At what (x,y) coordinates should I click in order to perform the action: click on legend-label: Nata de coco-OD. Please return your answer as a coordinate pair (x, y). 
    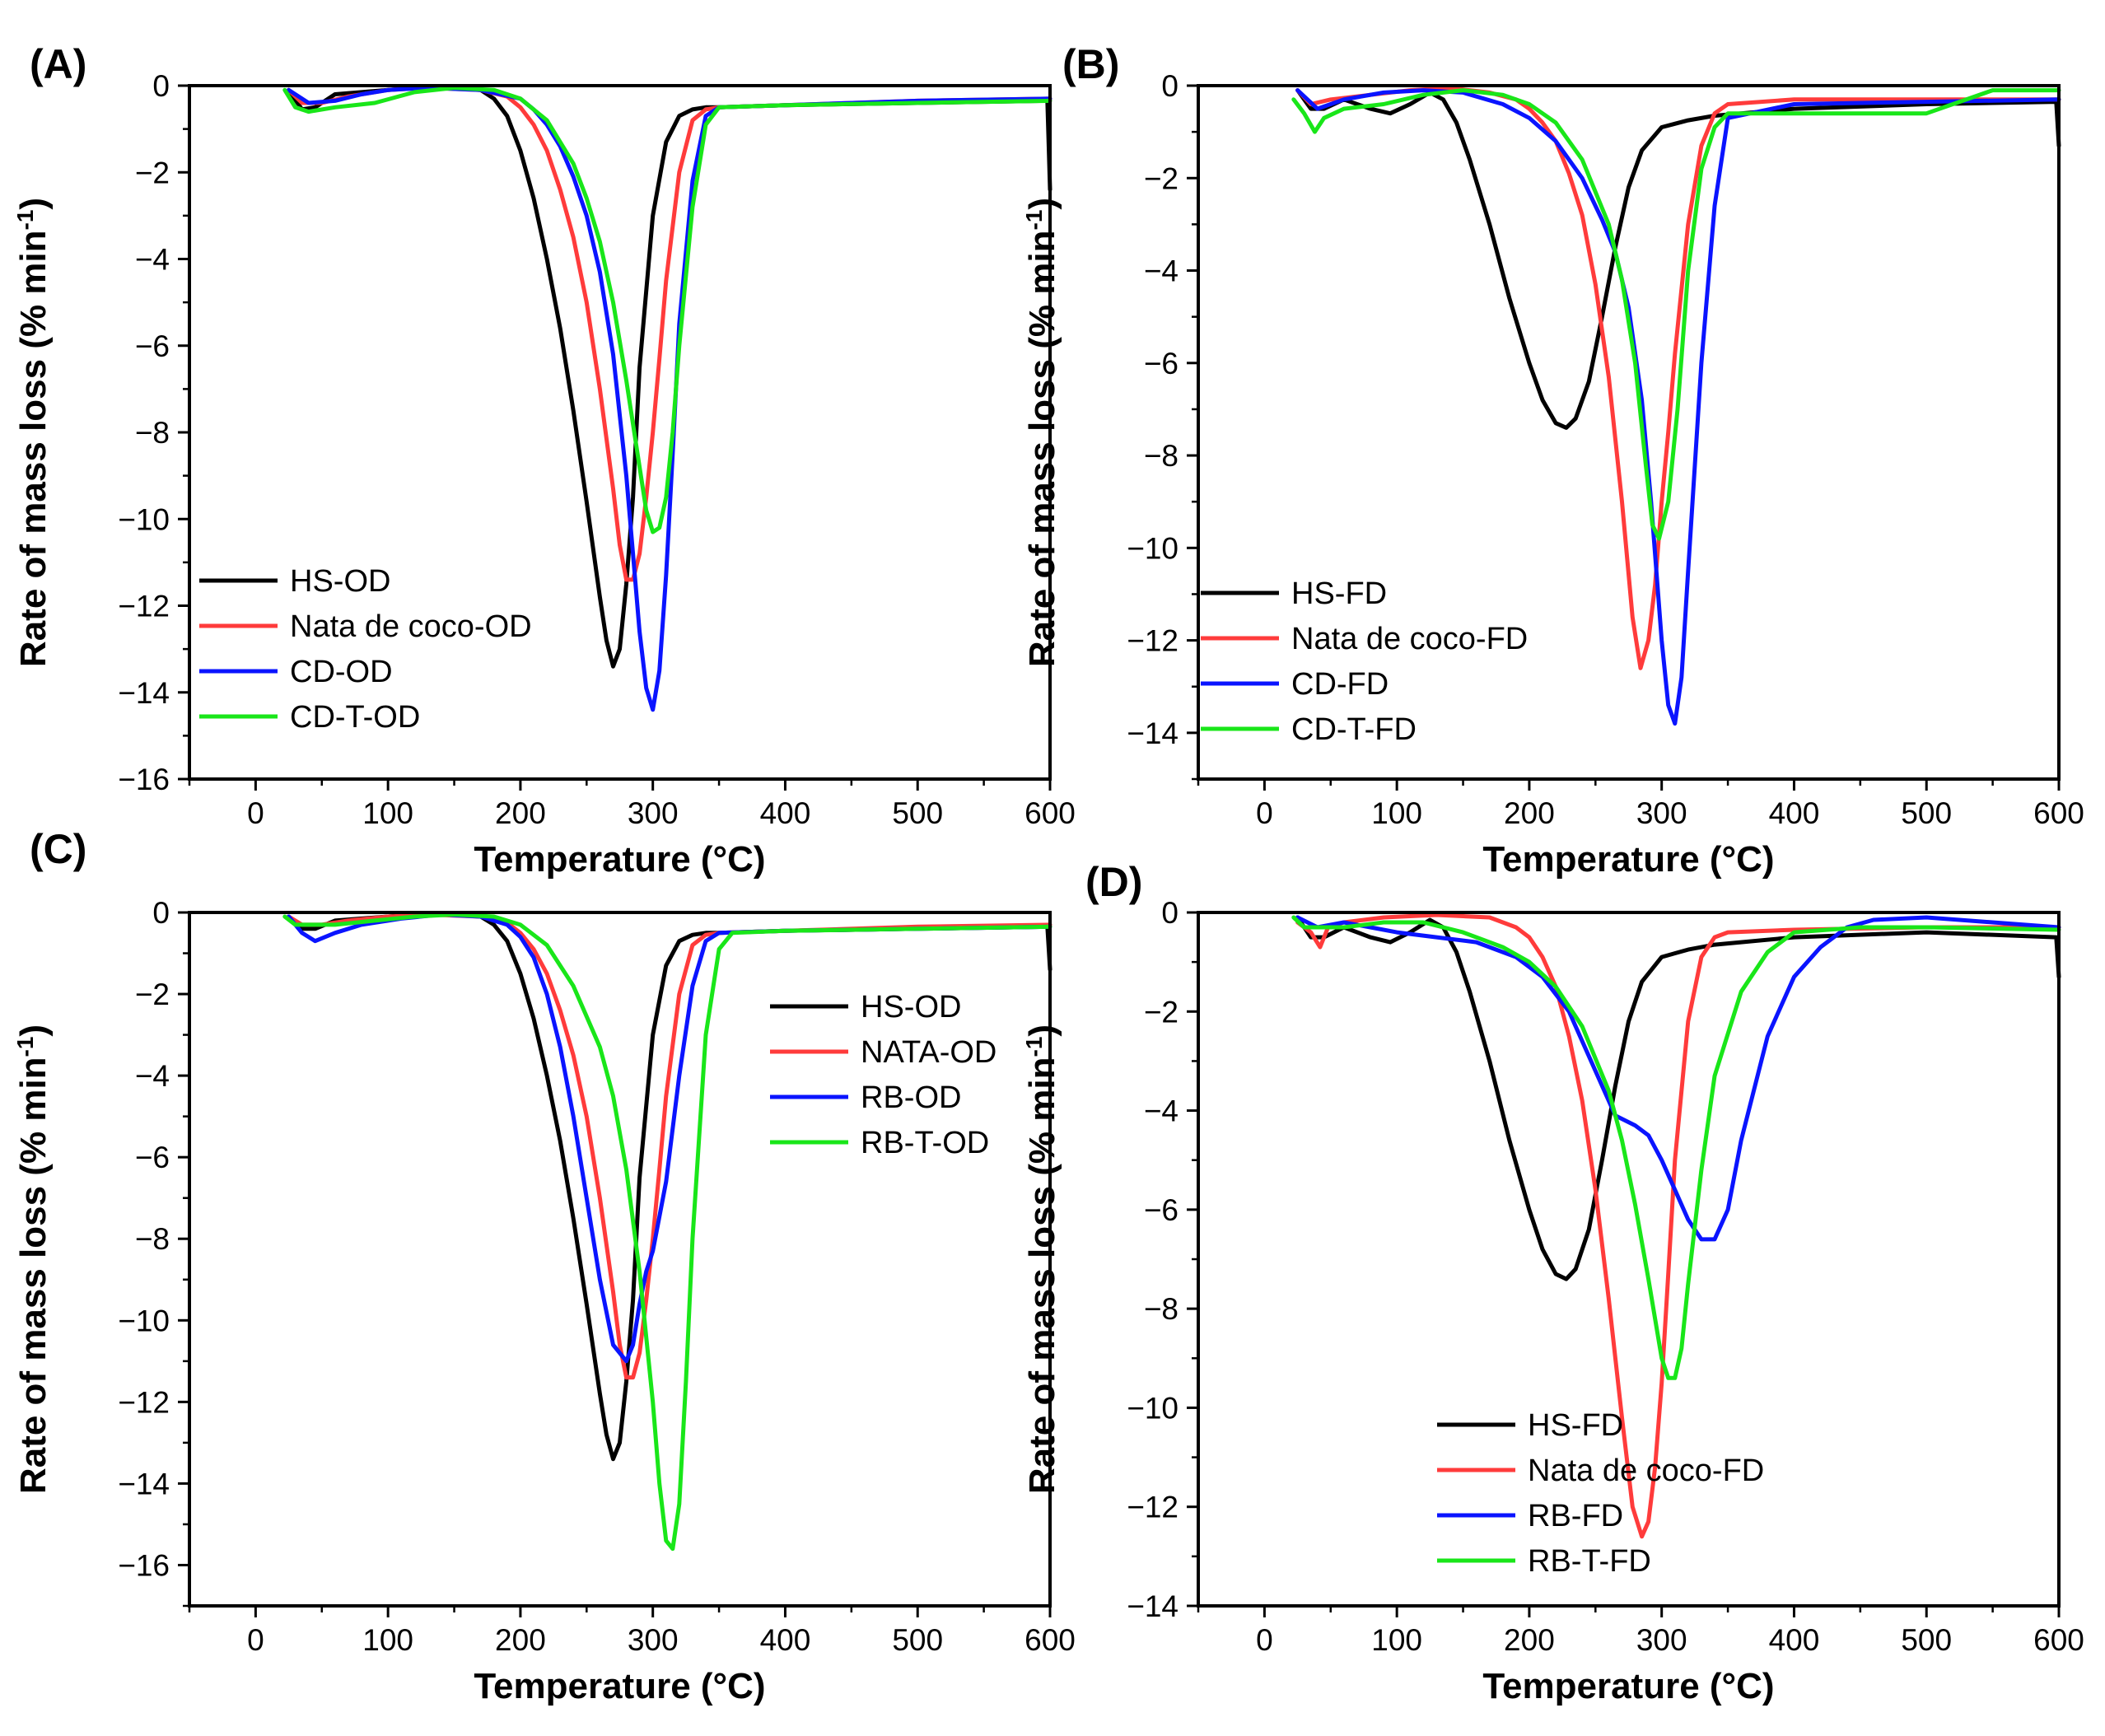
    Looking at the image, I should click on (411, 626).